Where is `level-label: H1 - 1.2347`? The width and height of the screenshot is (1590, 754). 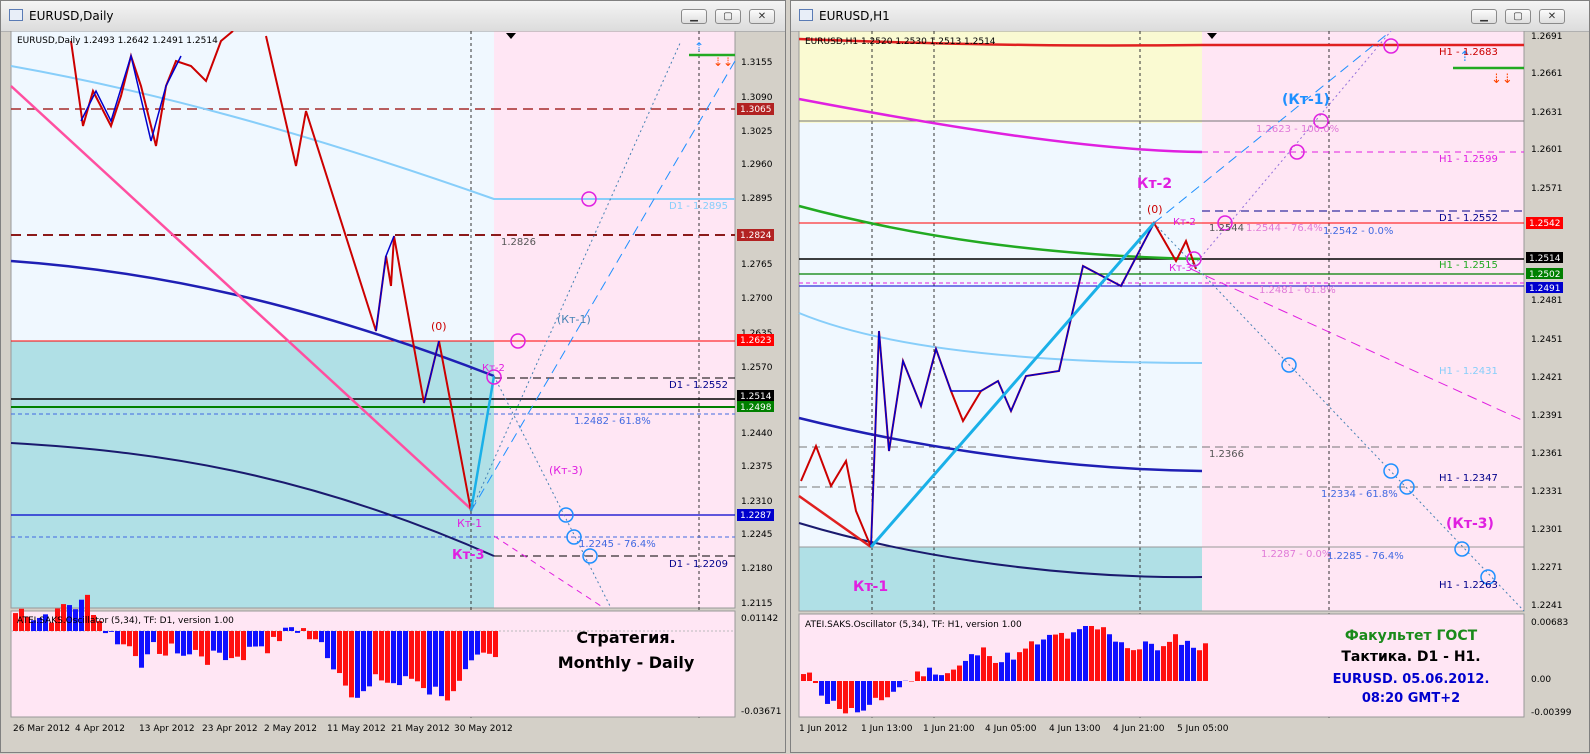 level-label: H1 - 1.2347 is located at coordinates (1468, 478).